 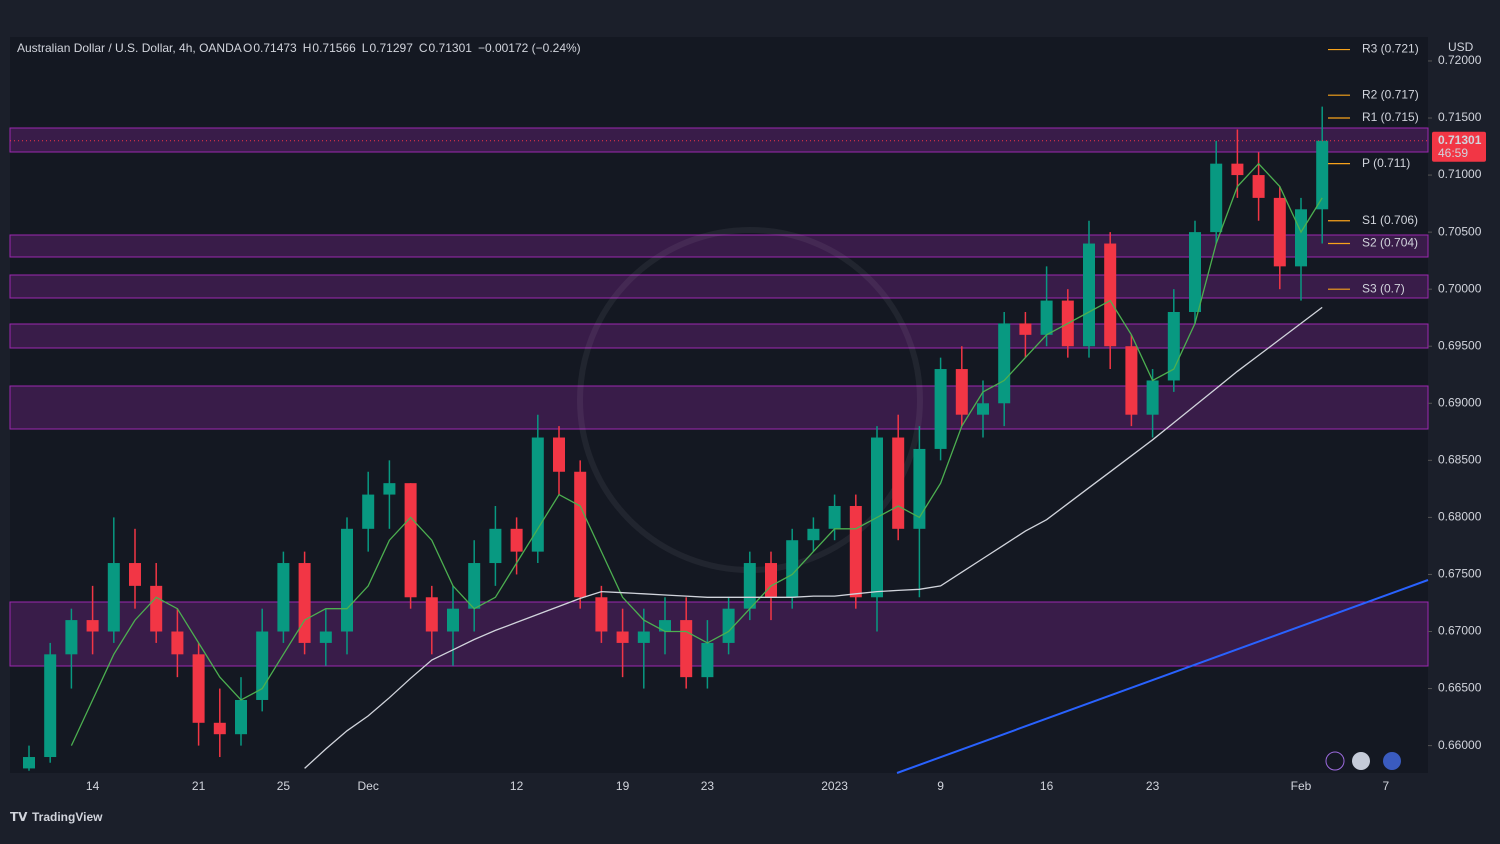 What do you see at coordinates (1460, 688) in the screenshot?
I see `y-tick-label: 0.66500` at bounding box center [1460, 688].